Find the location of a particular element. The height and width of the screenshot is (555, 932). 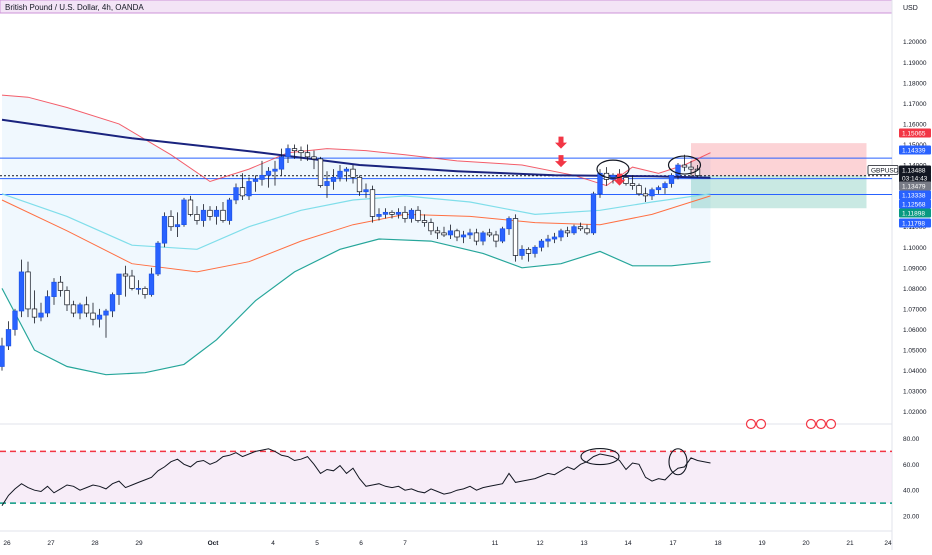

price-tag-label: GBPUSD is located at coordinates (885, 171).